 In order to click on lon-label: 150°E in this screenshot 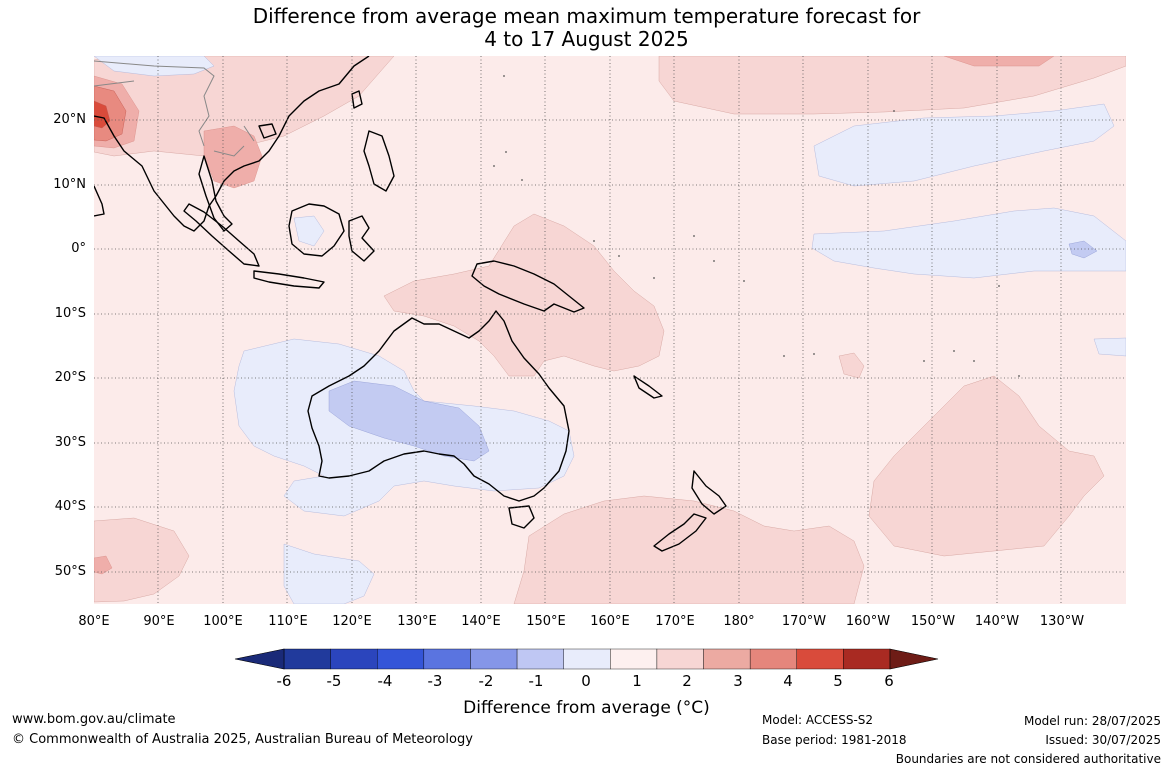, I will do `click(546, 621)`.